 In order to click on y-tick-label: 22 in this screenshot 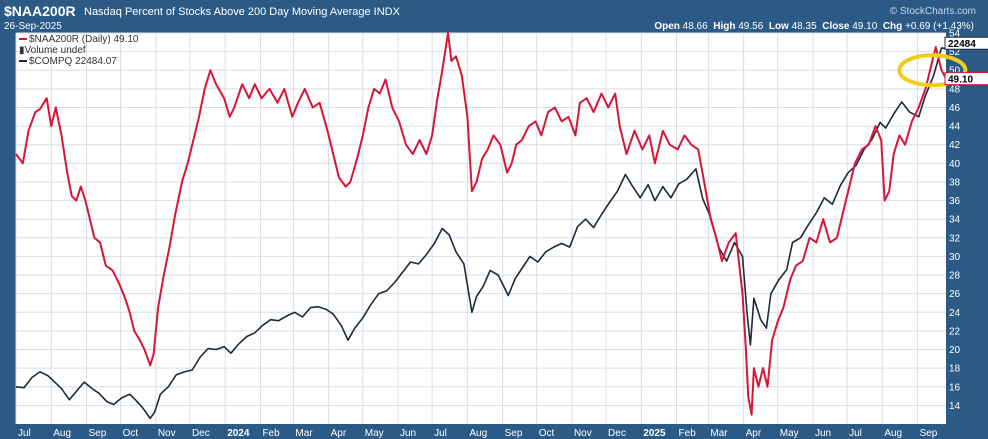, I will do `click(955, 331)`.